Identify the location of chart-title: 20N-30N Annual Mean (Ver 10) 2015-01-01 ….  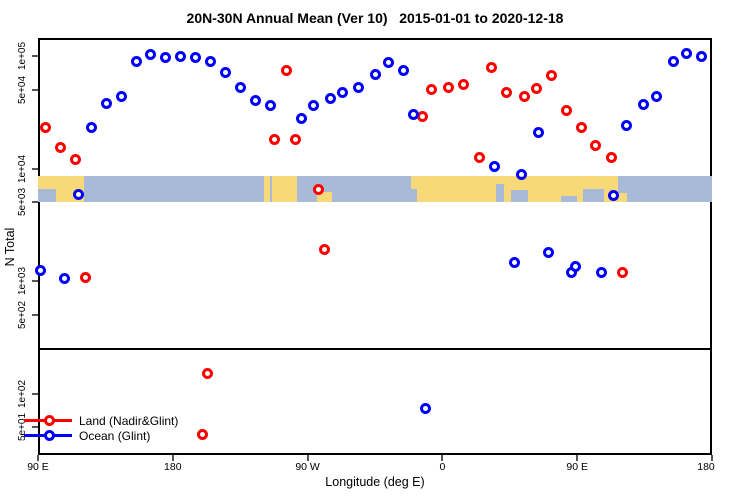
(375, 18).